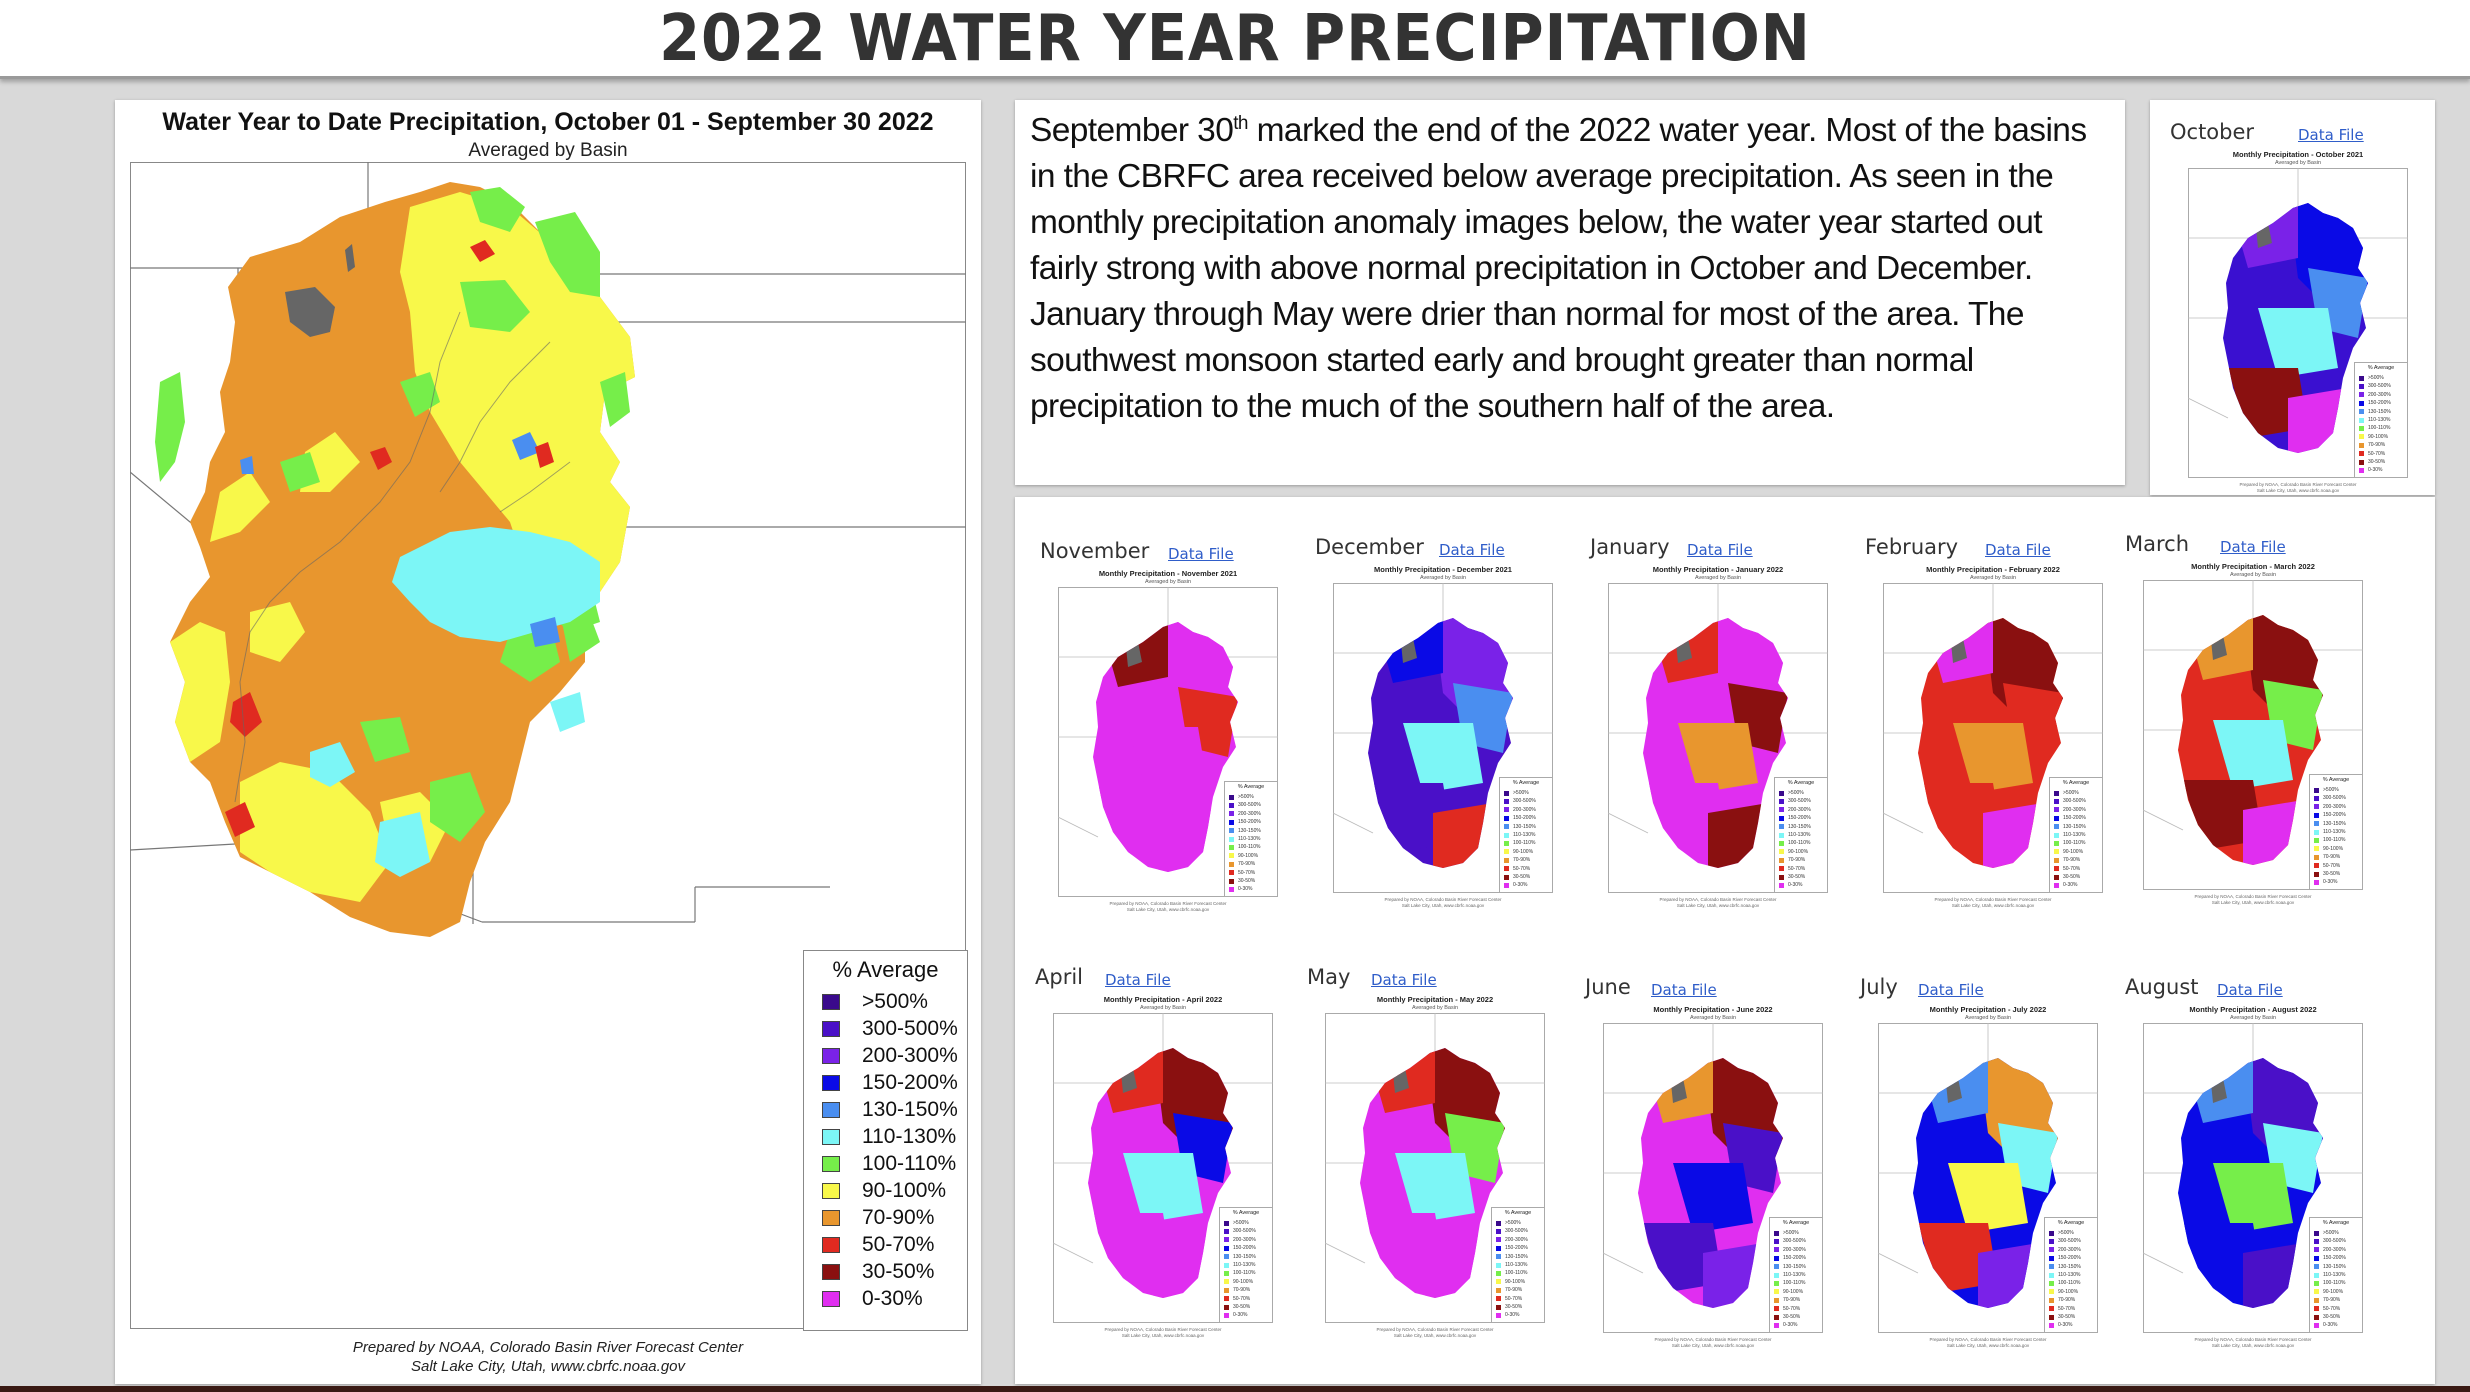  Describe the element at coordinates (320, 290) in the screenshot. I see `map-lakes` at that location.